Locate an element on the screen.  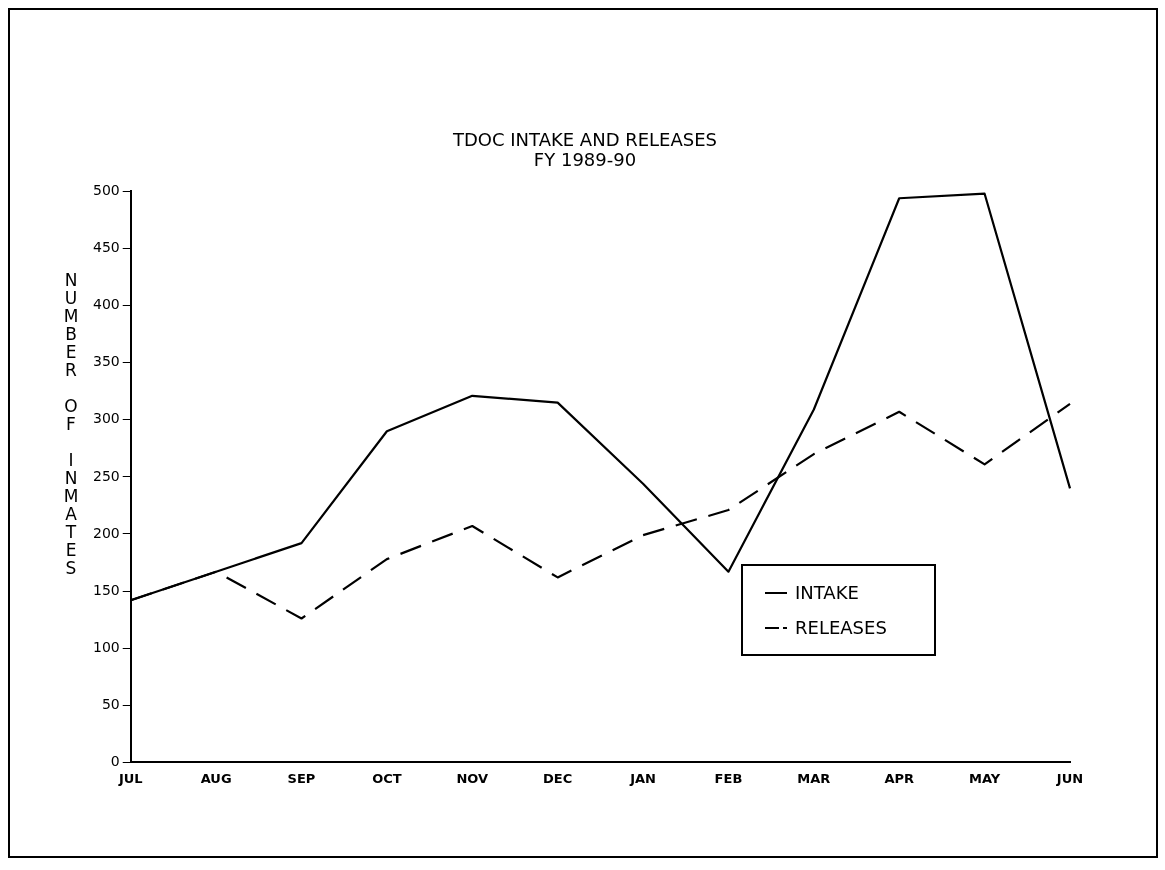
x-tick-label: APR is located at coordinates (899, 778).